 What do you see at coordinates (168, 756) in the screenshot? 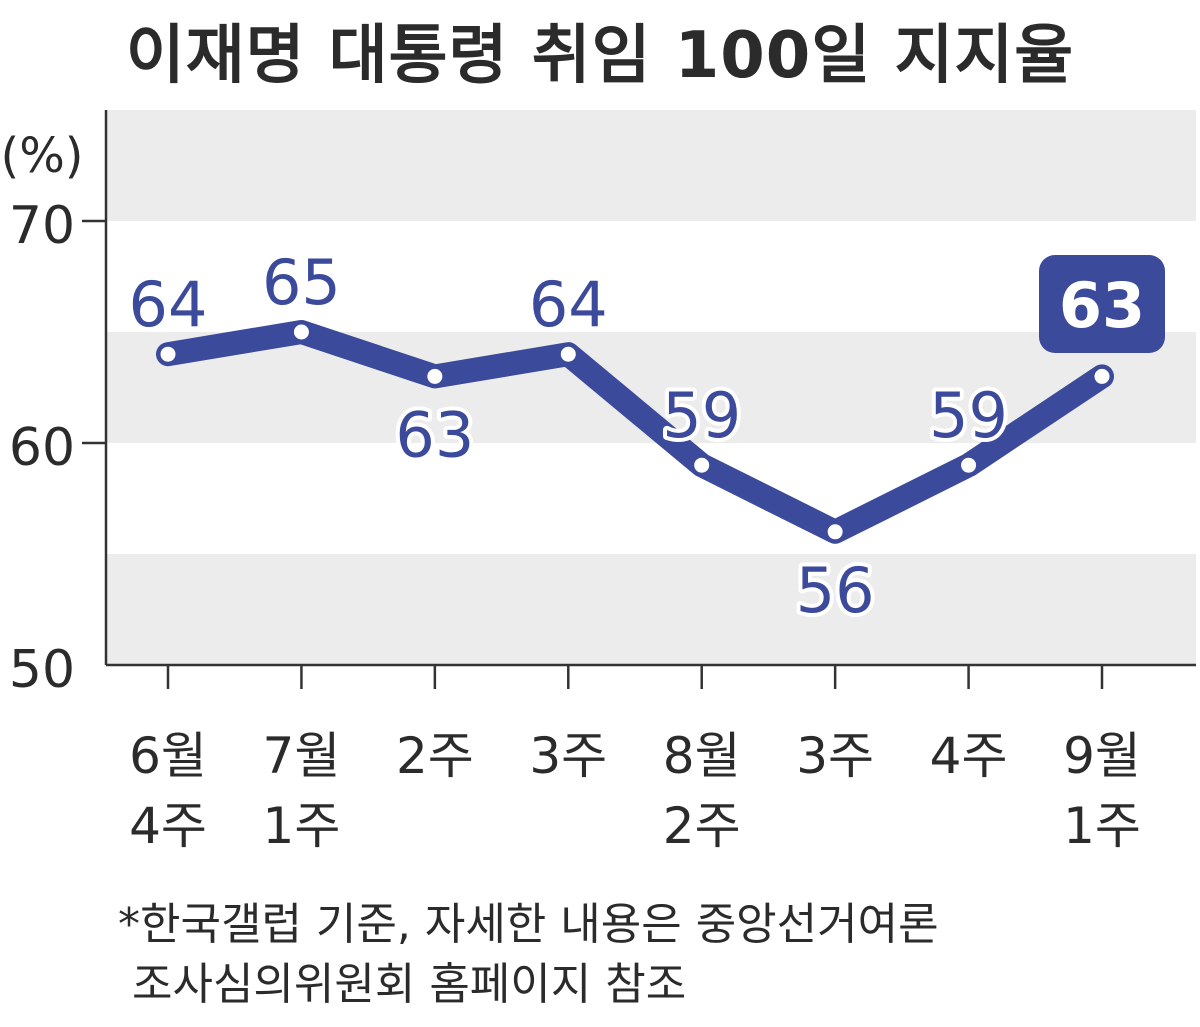
I see `x-tick-label: 6월` at bounding box center [168, 756].